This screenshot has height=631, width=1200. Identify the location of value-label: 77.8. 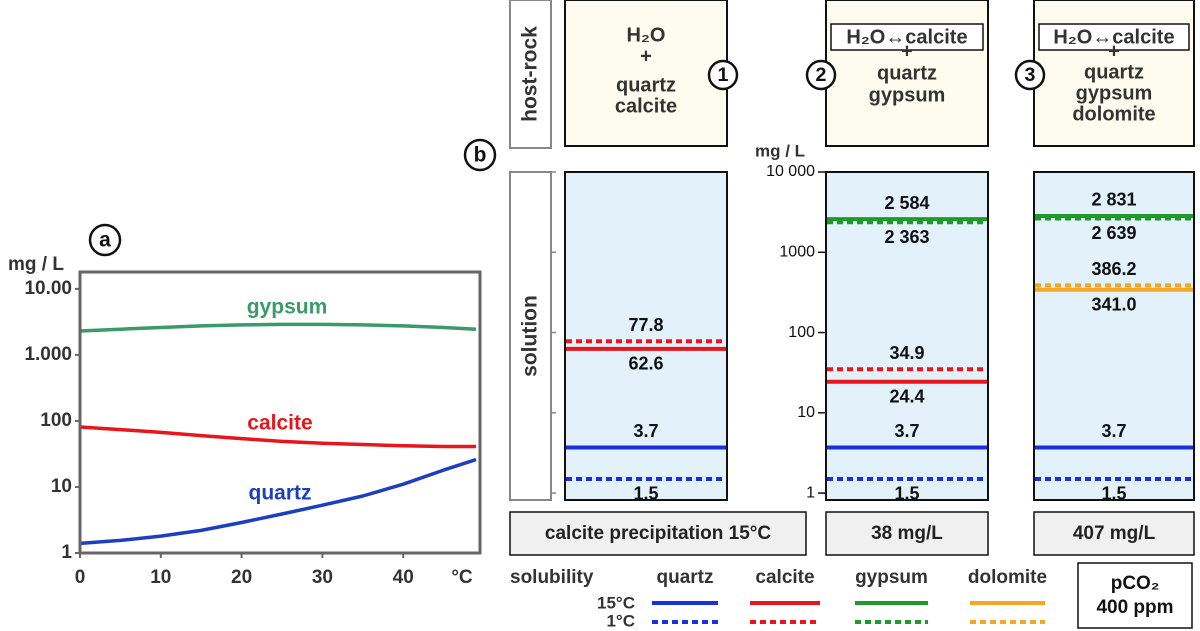
(645, 325).